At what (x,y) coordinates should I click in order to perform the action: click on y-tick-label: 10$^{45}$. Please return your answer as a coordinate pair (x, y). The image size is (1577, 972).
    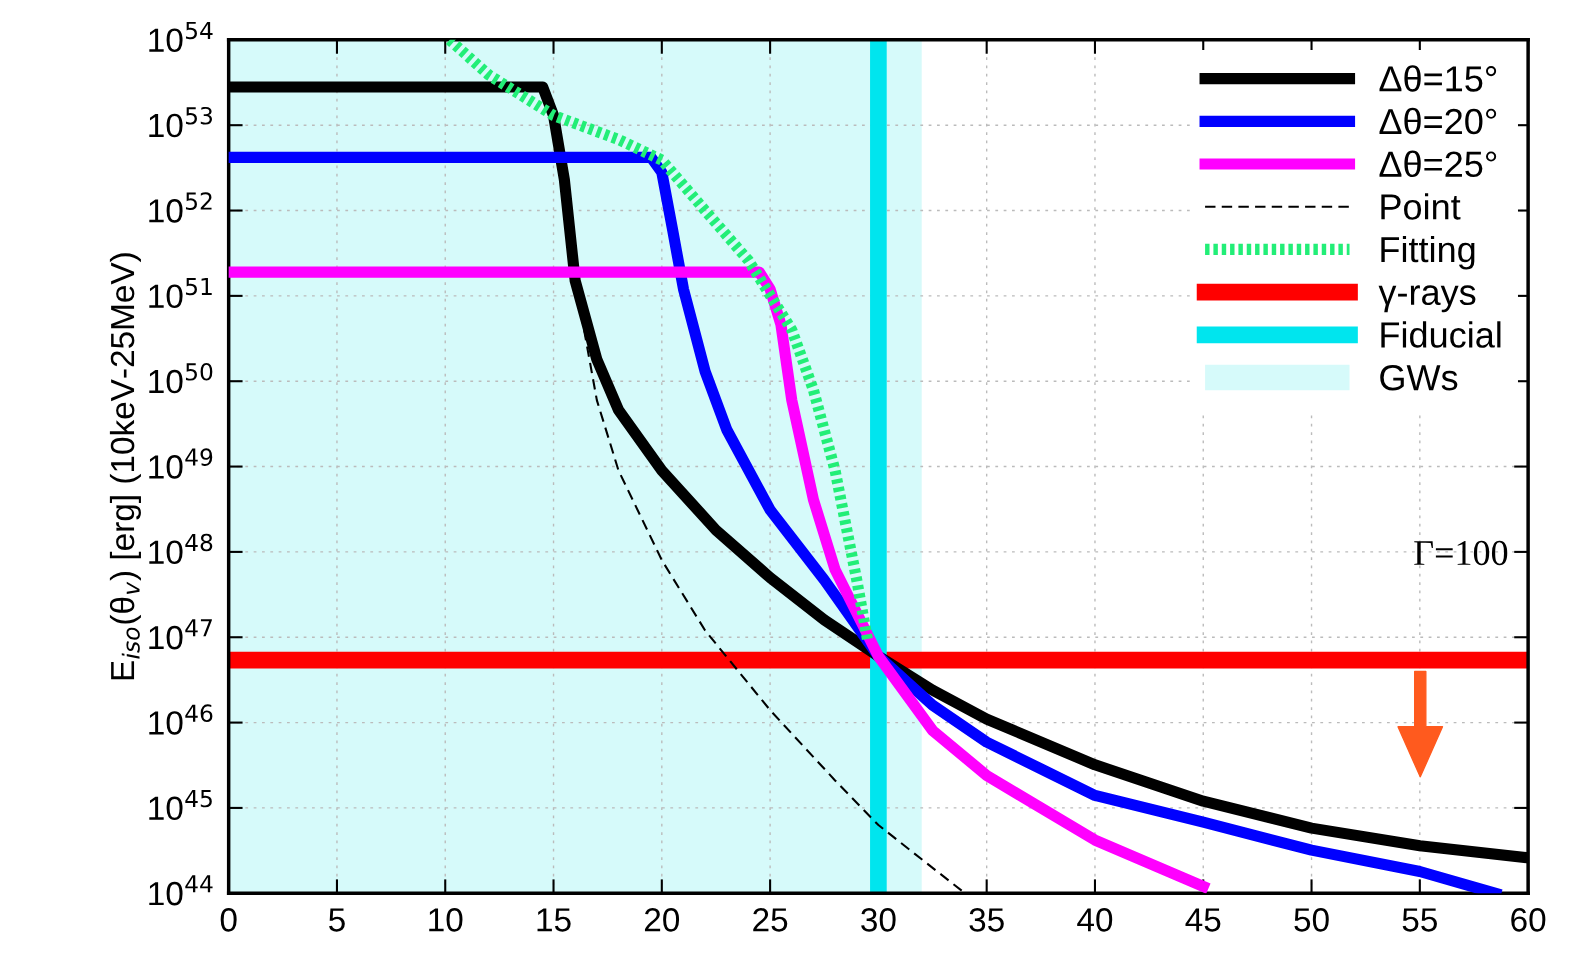
    Looking at the image, I should click on (180, 805).